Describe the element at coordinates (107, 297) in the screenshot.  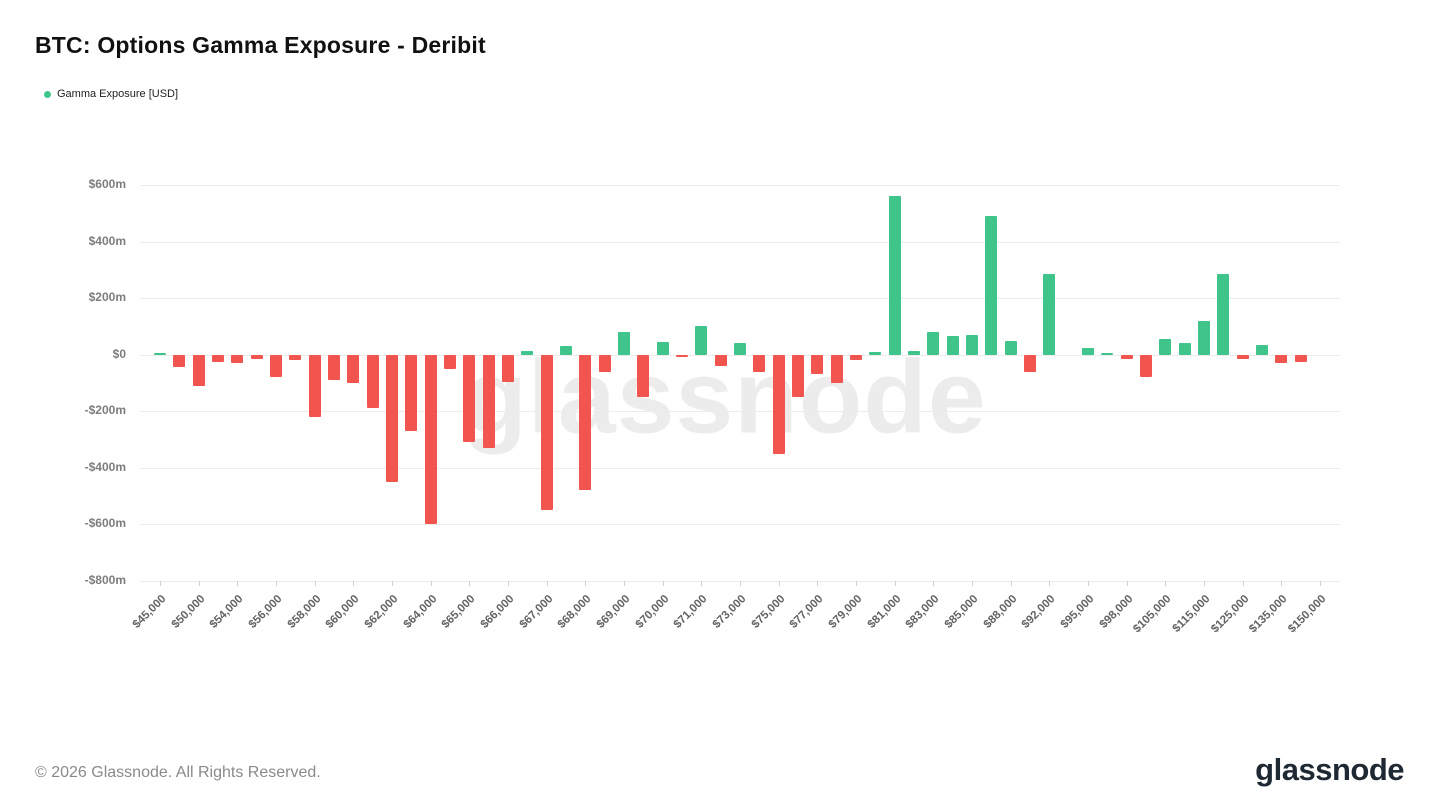
I see `y-axis-tick-label: $200m` at that location.